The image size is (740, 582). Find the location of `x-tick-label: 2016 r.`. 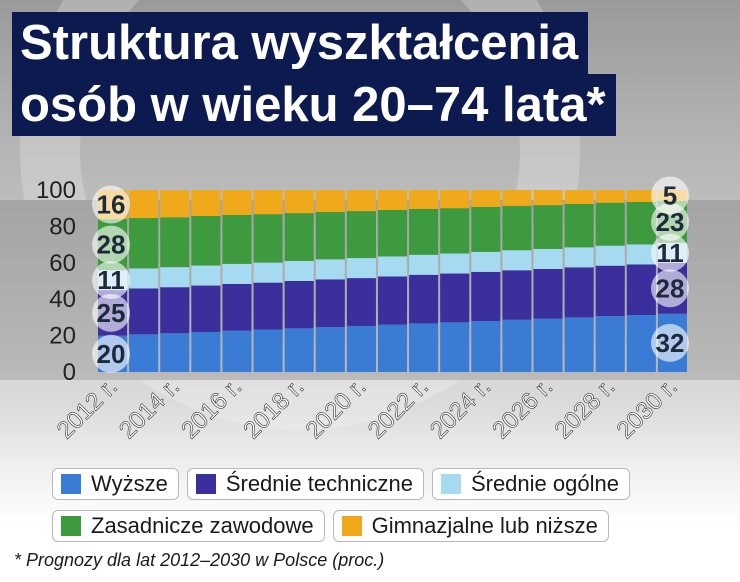

x-tick-label: 2016 r. is located at coordinates (211, 408).